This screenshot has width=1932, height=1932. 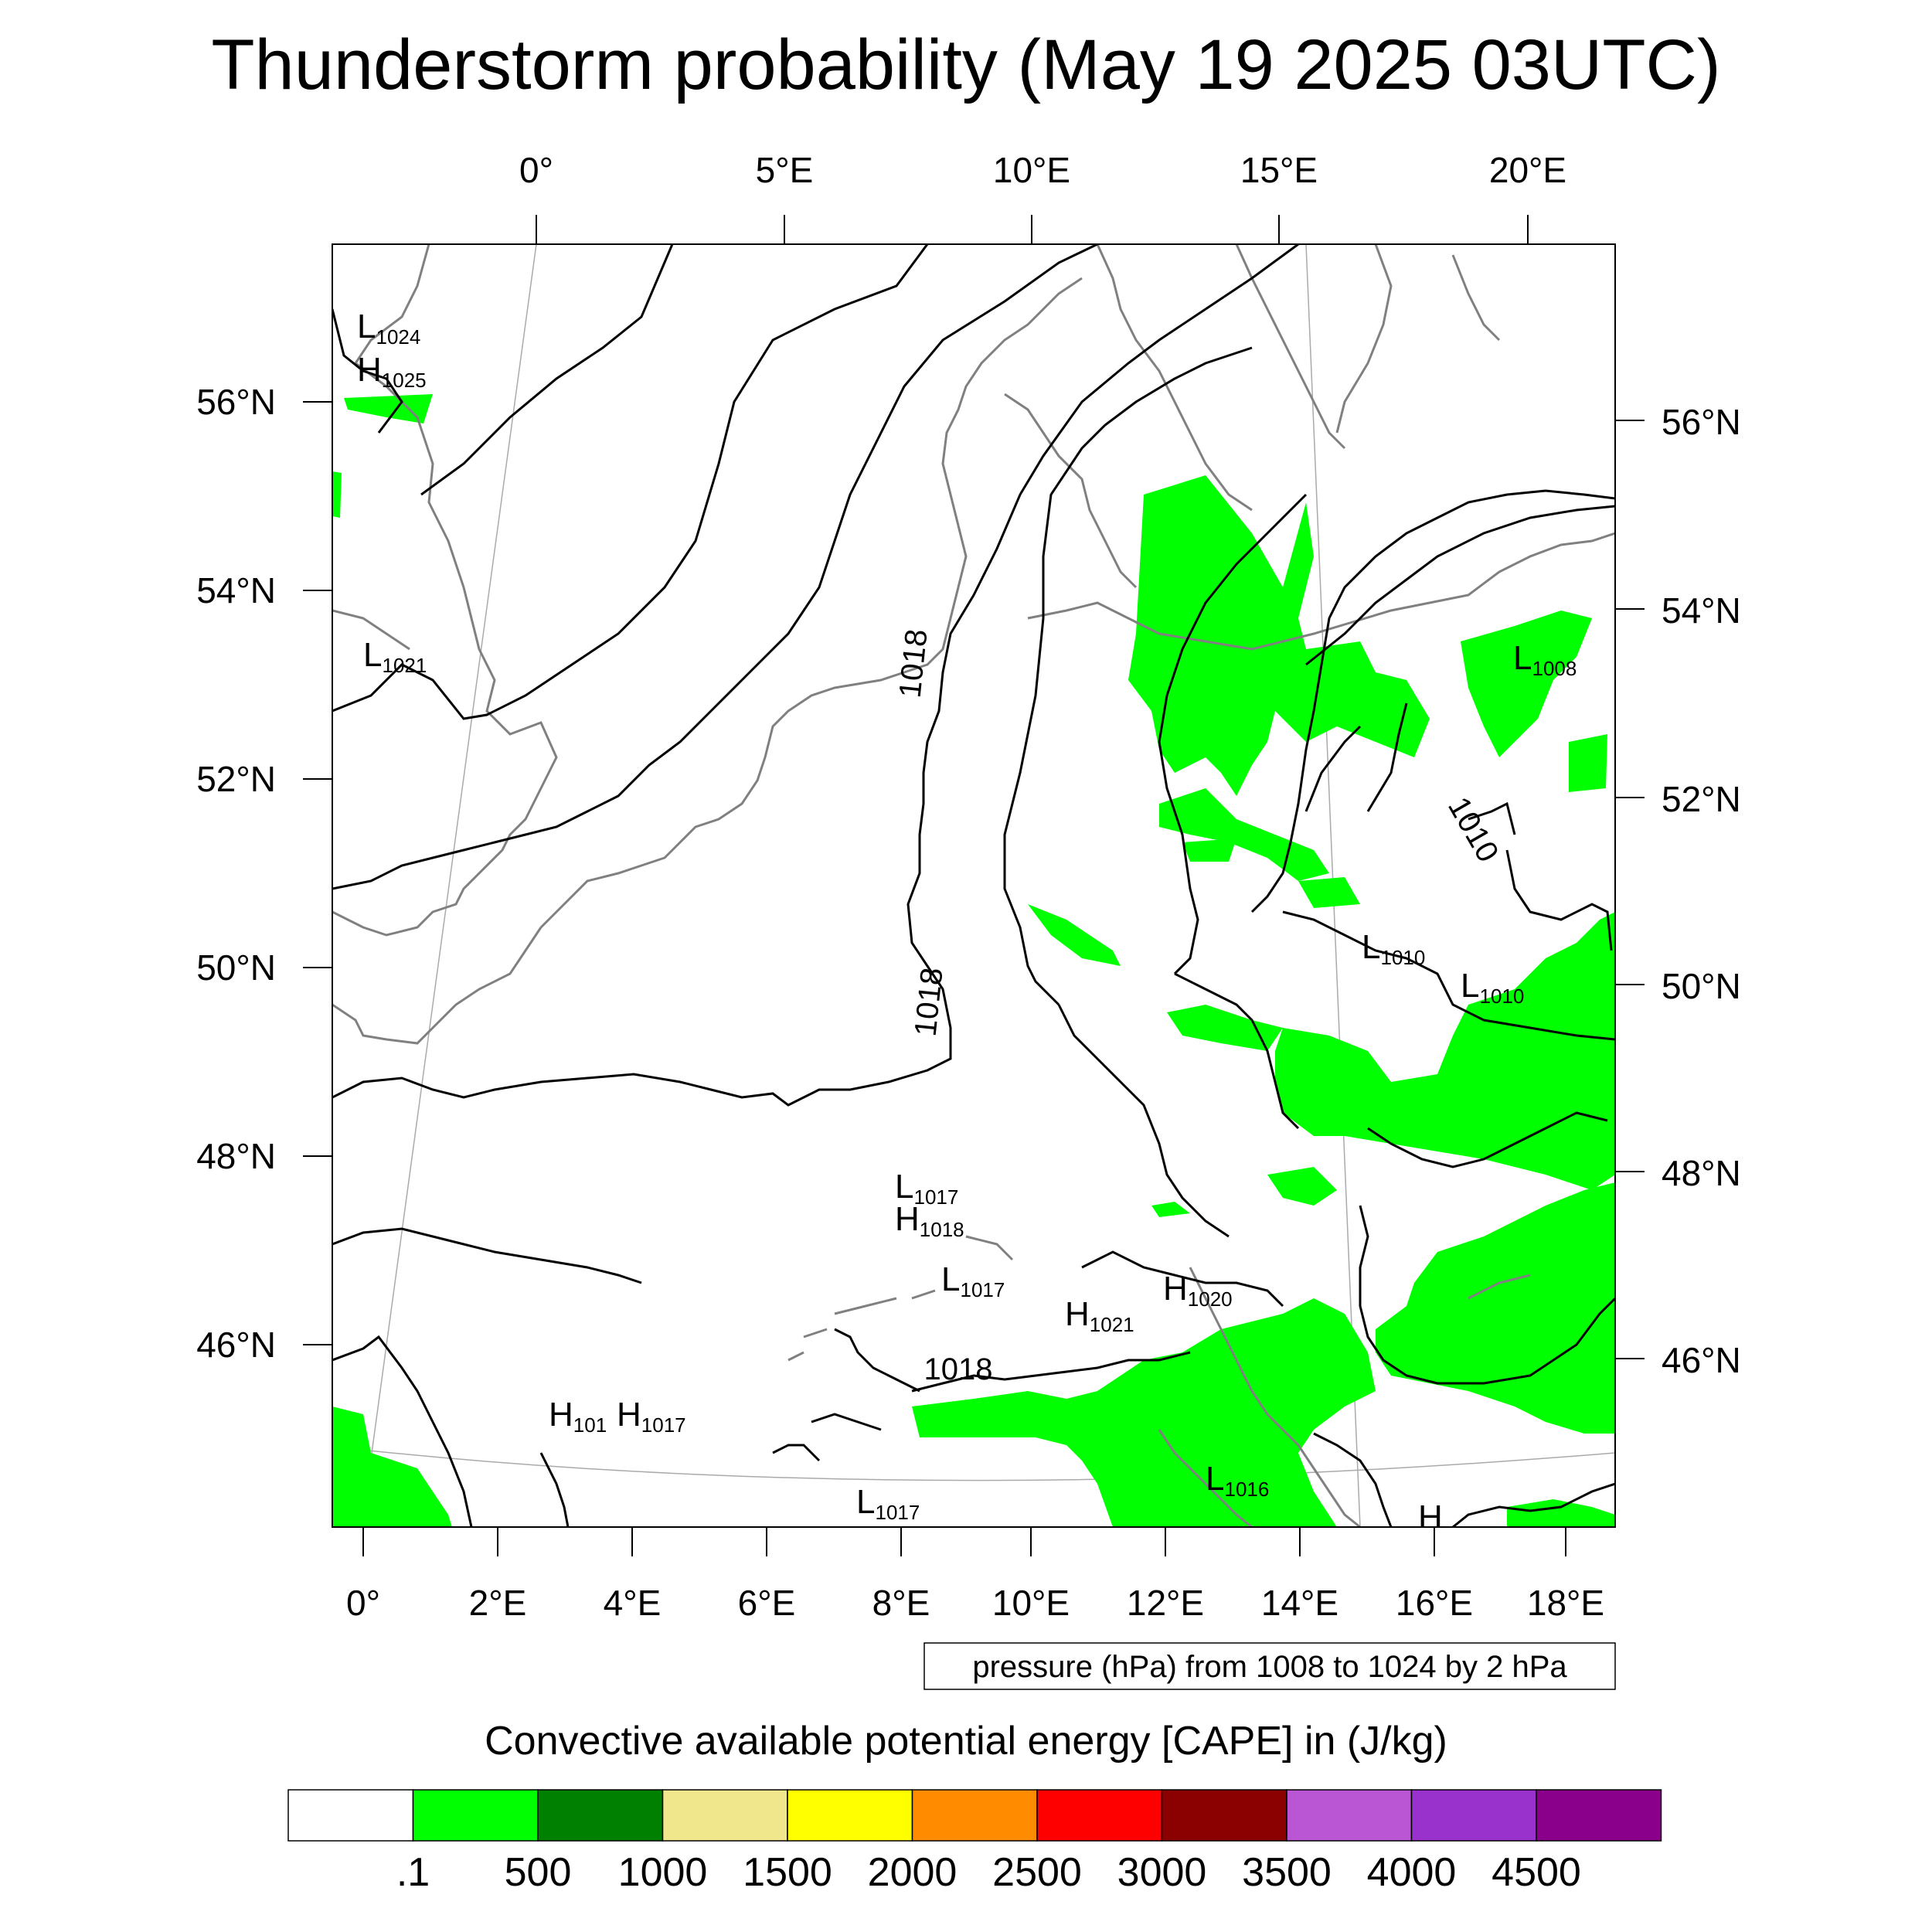 I want to click on colorbar-label: 500, so click(x=539, y=1872).